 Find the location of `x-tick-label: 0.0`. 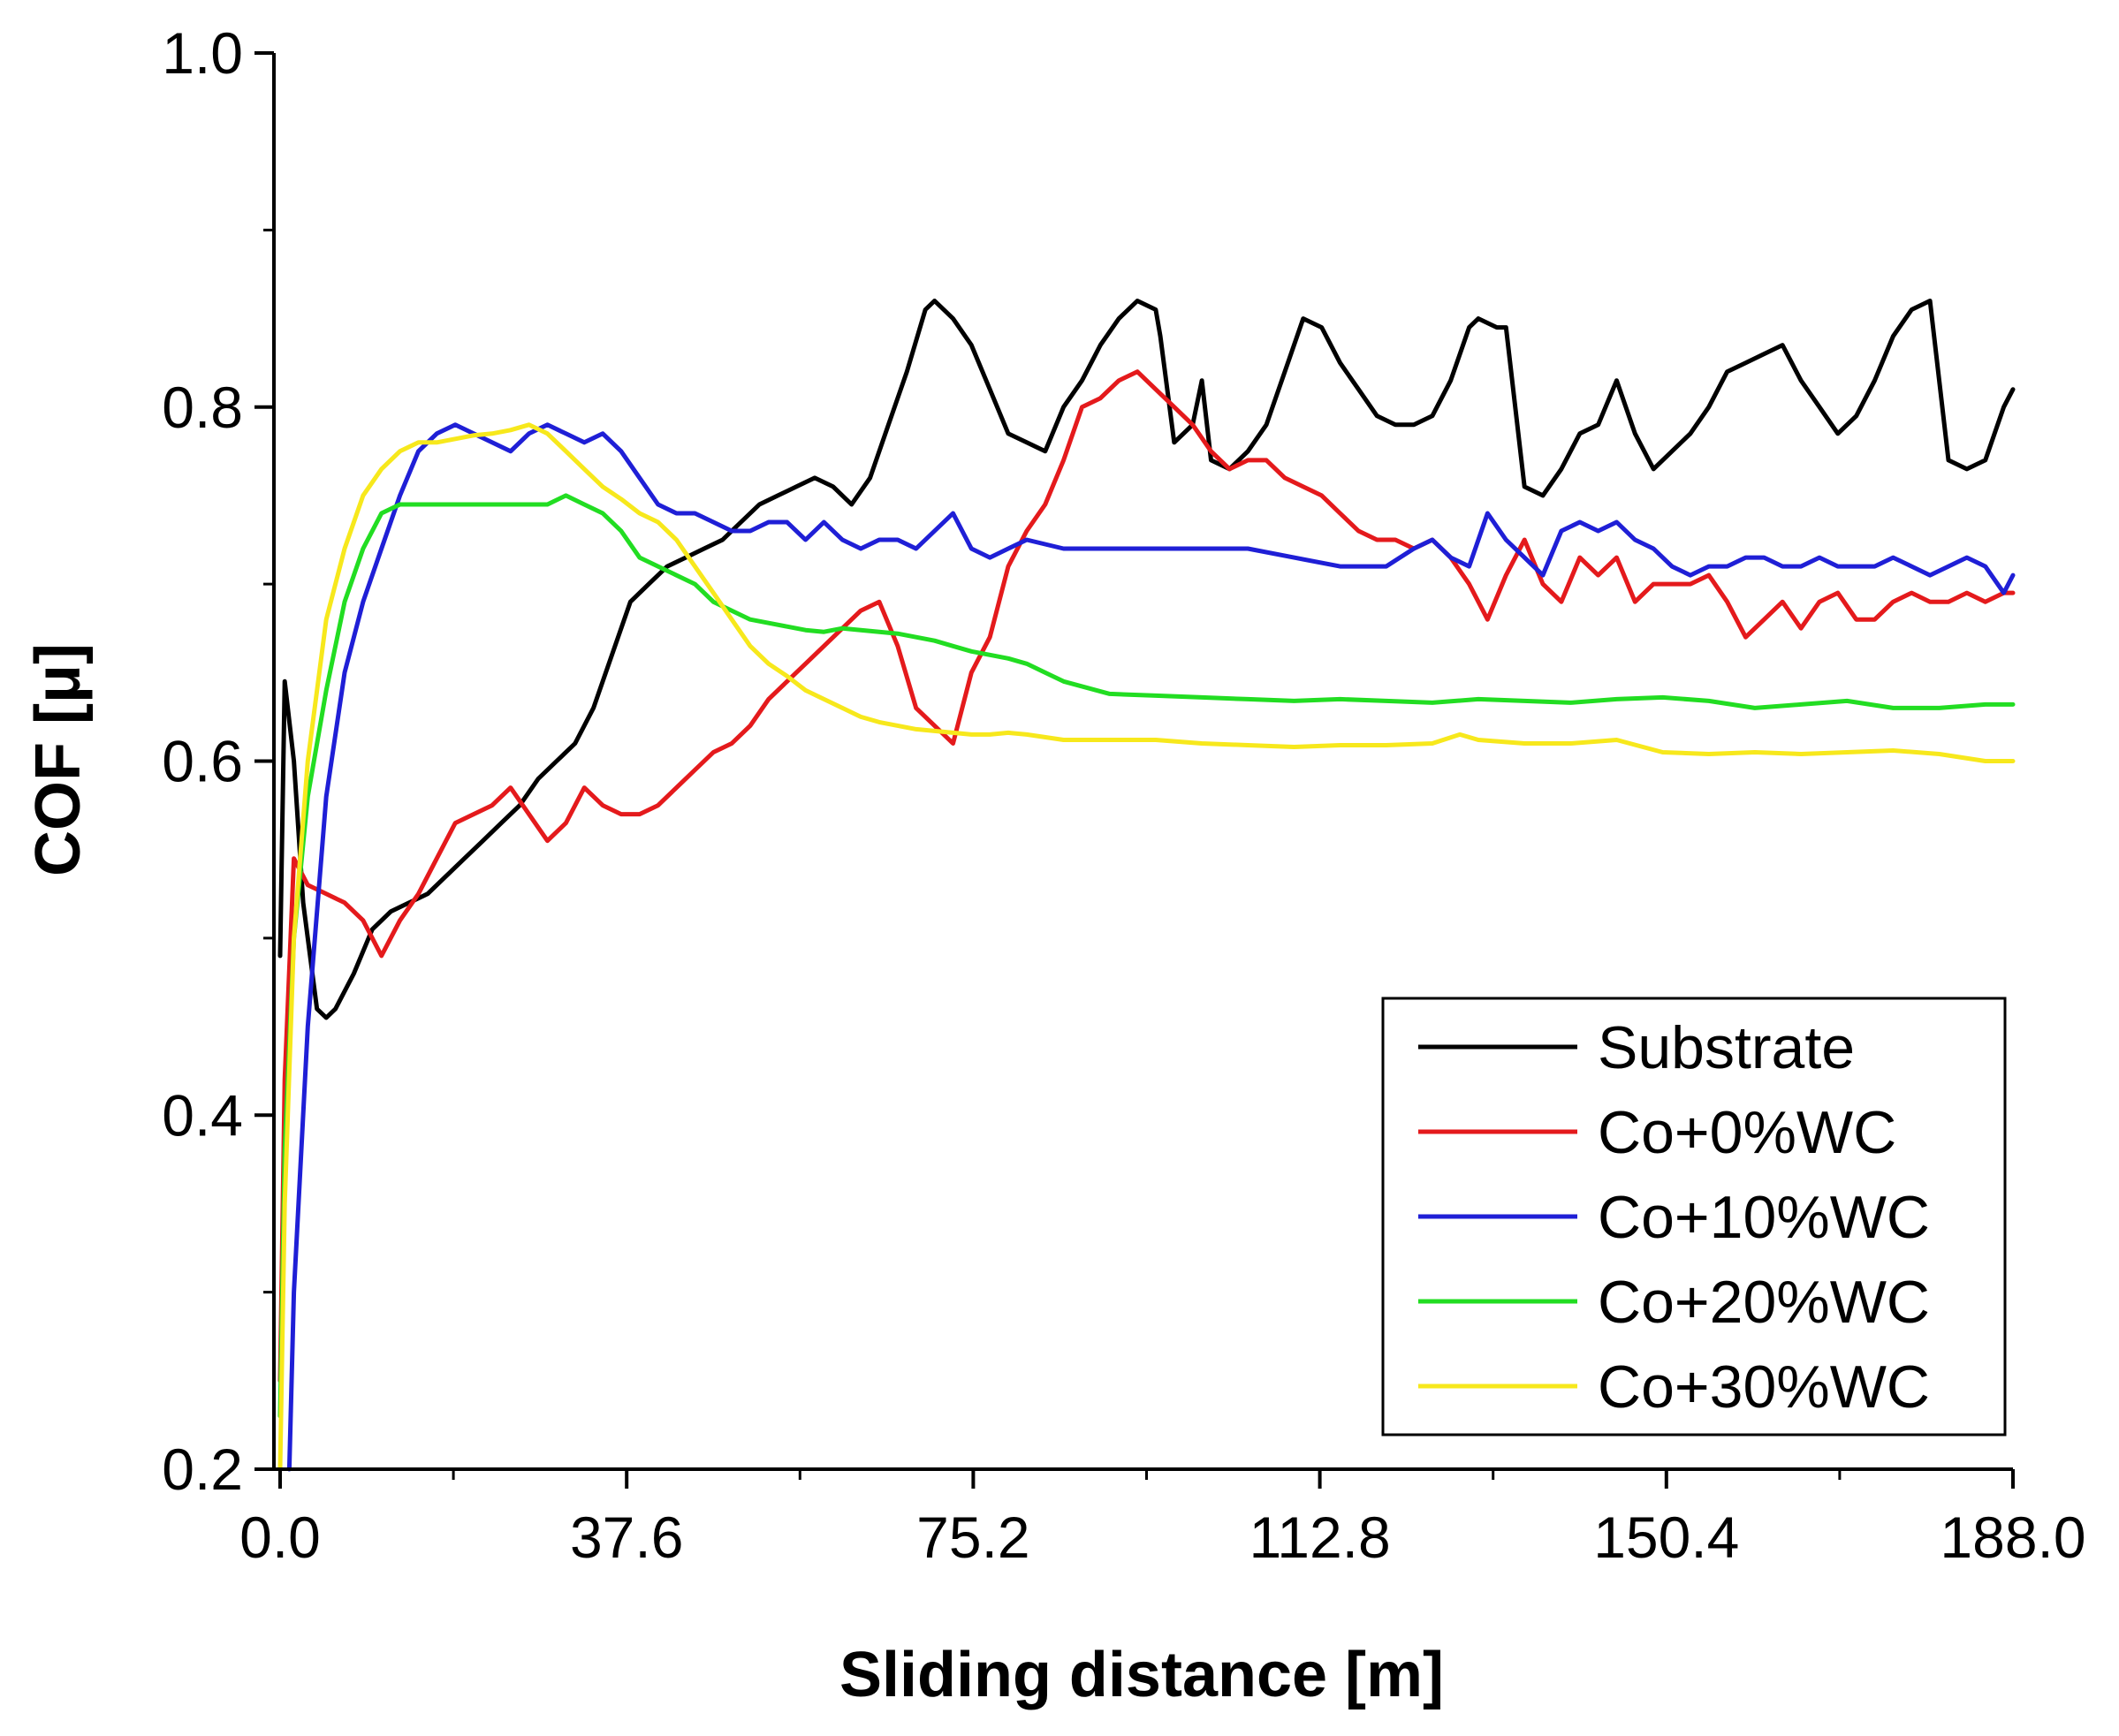

x-tick-label: 0.0 is located at coordinates (280, 1537).